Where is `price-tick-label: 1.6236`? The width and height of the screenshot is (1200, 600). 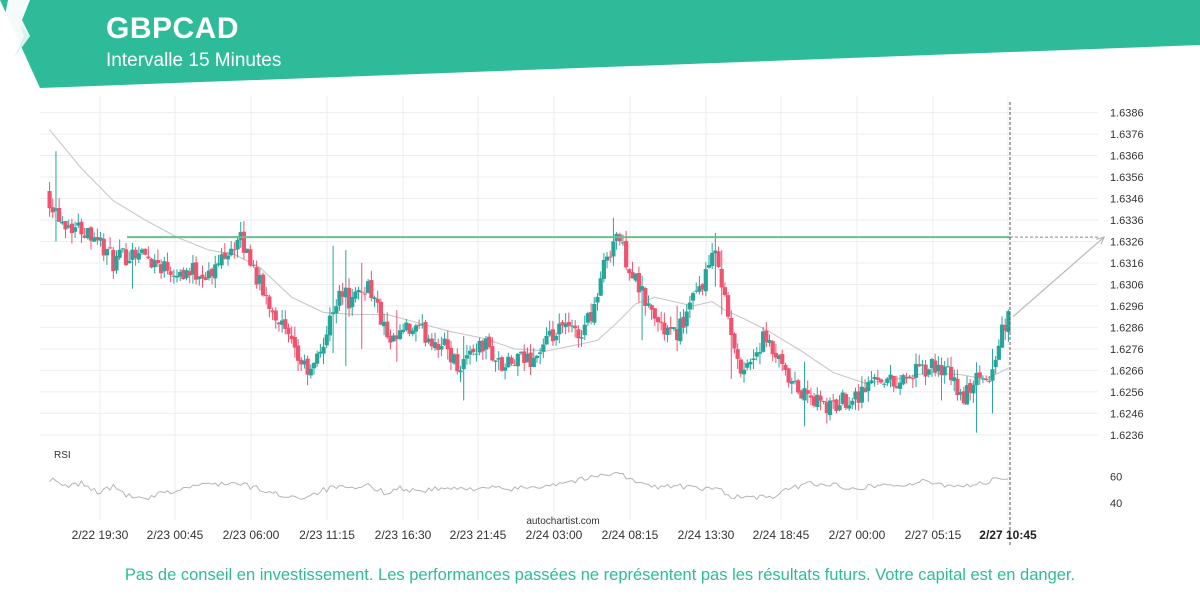
price-tick-label: 1.6236 is located at coordinates (1127, 436).